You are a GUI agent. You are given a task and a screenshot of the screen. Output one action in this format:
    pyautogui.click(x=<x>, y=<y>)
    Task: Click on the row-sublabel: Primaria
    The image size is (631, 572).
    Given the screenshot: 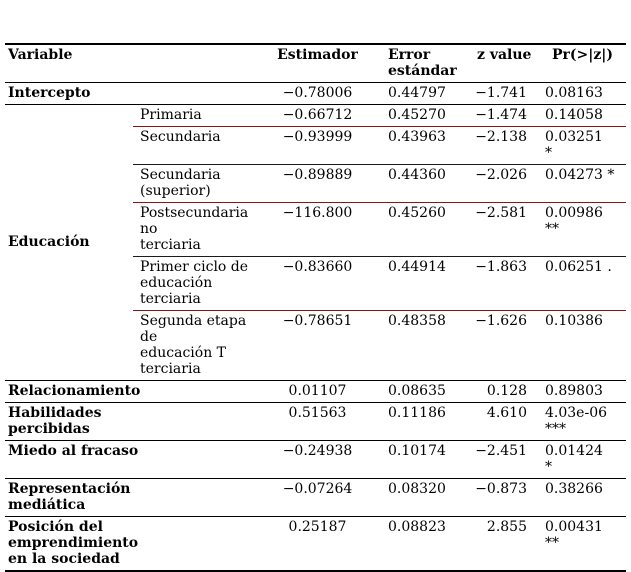 What is the action you would take?
    pyautogui.click(x=199, y=115)
    